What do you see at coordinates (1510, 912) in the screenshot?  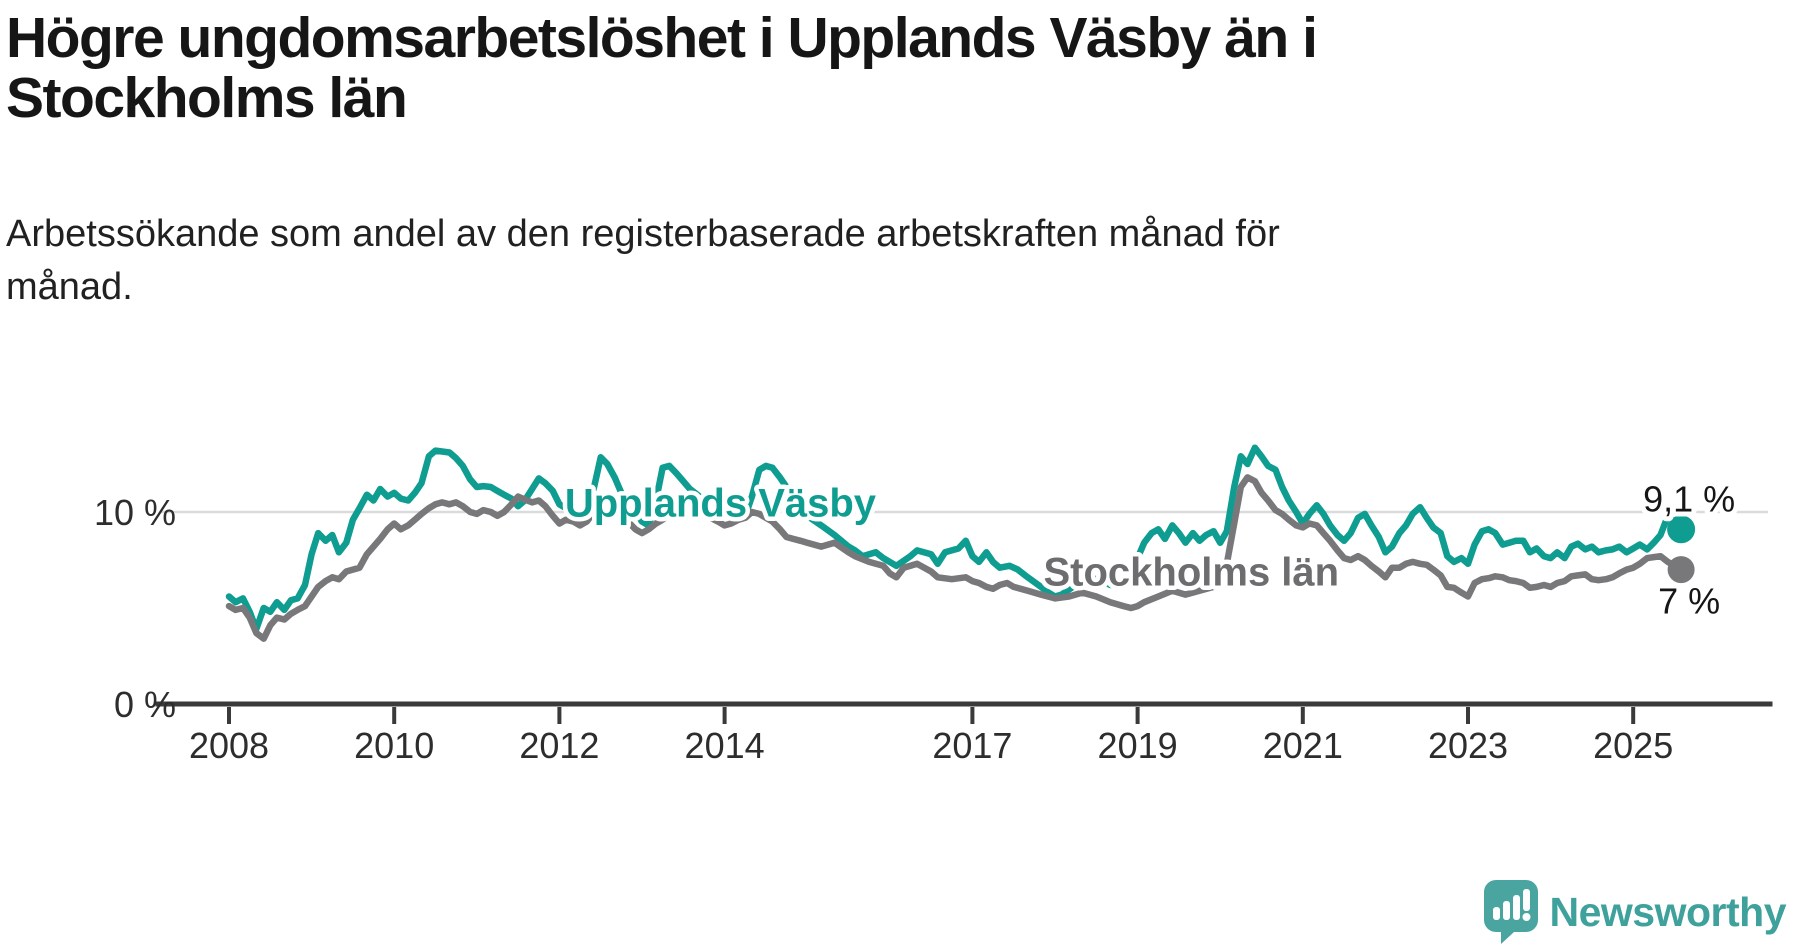 I see `newsworthy-logo-icon` at bounding box center [1510, 912].